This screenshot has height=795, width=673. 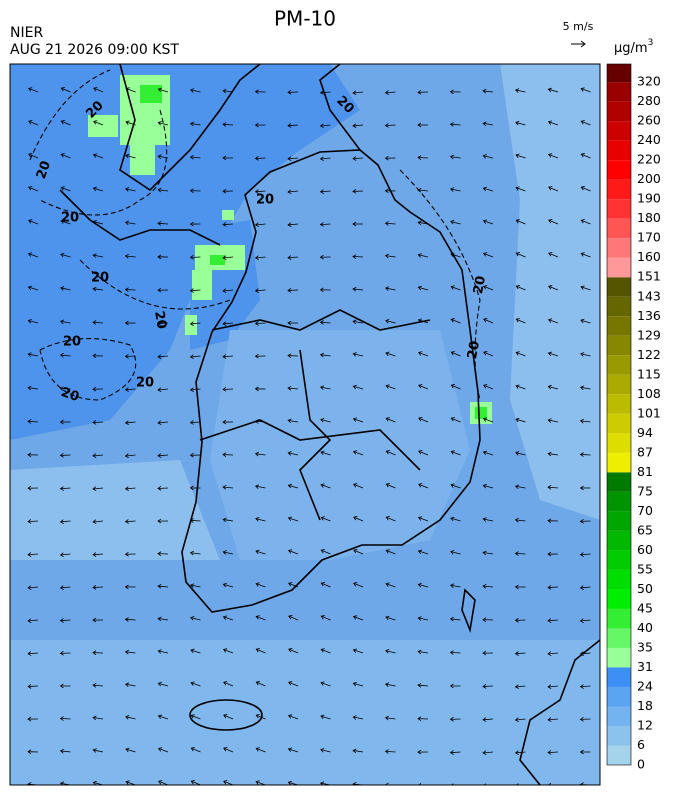 I want to click on colorbar-label: 55, so click(x=645, y=568).